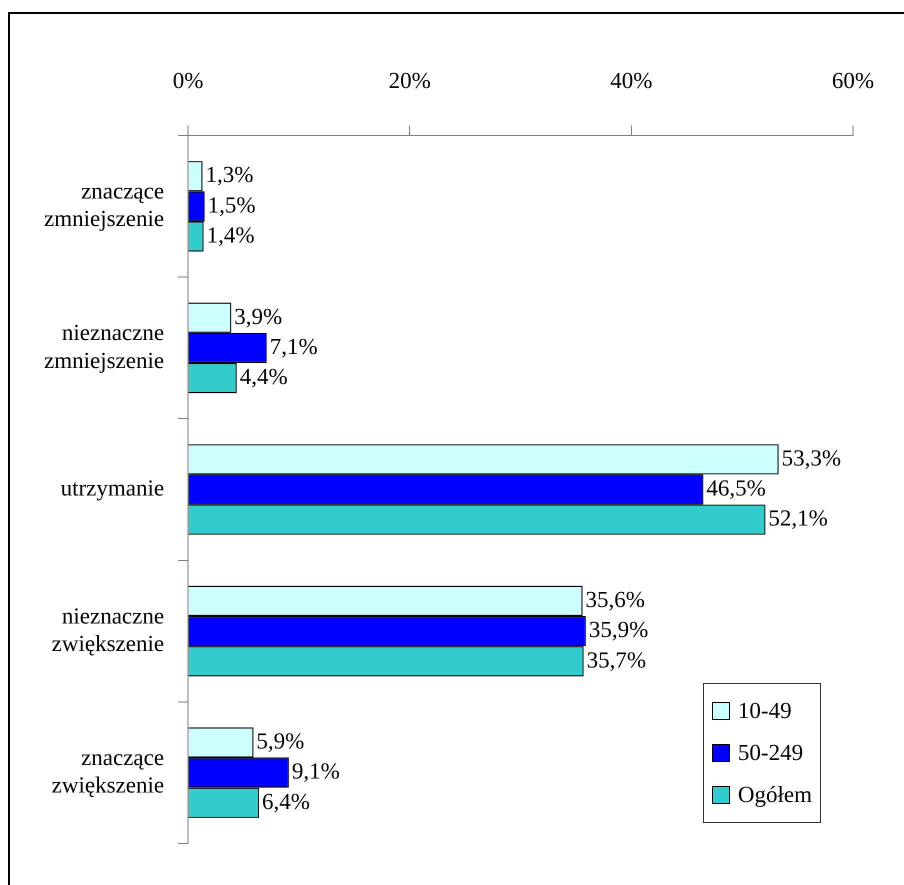 Image resolution: width=904 pixels, height=885 pixels. I want to click on data-label: 1,3%, so click(229, 175).